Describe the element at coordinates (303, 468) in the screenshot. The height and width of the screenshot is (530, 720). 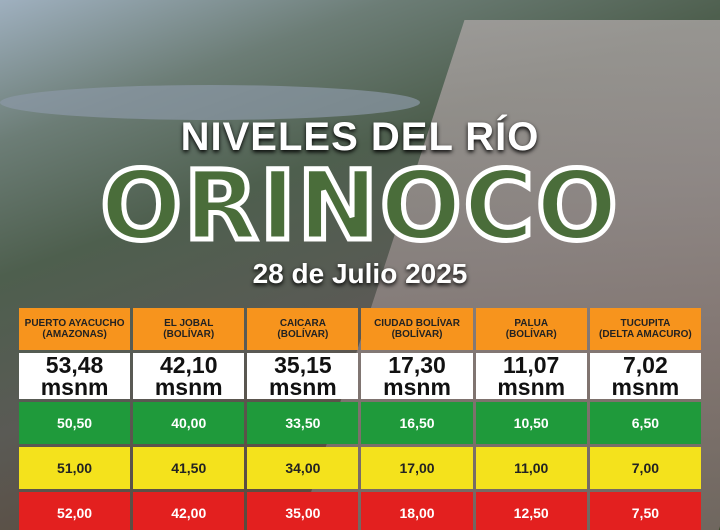
I see `threshold-cell: 34,00` at that location.